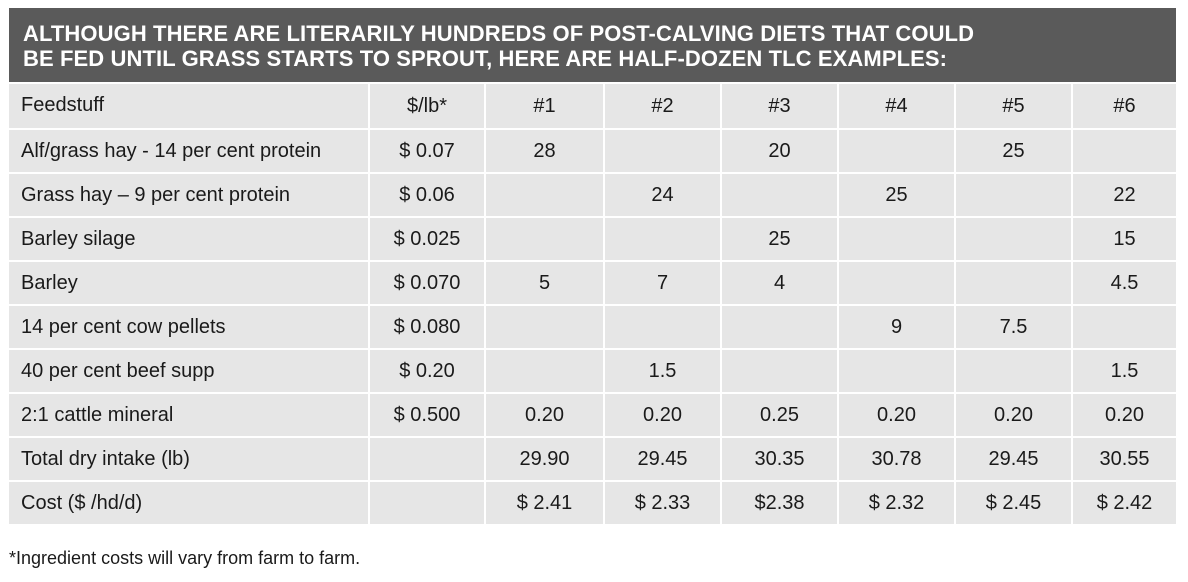 Image resolution: width=1188 pixels, height=582 pixels. I want to click on diet-value-cell: $ 2.45, so click(1014, 504).